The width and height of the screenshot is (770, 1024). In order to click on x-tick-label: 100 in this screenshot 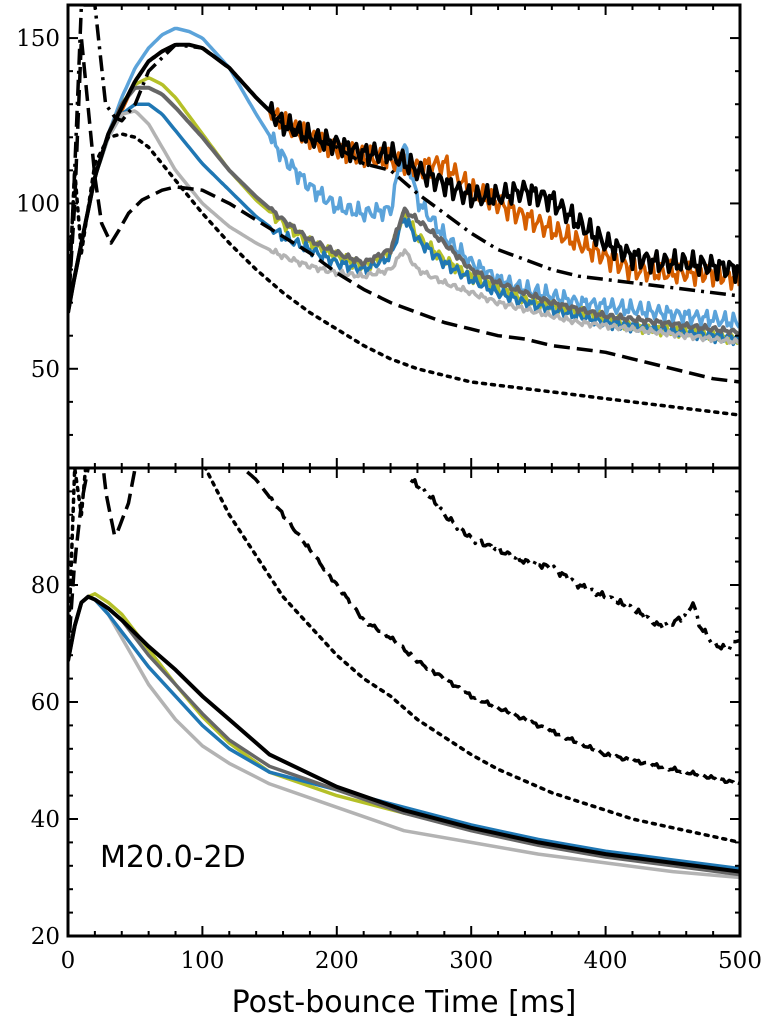, I will do `click(202, 961)`.